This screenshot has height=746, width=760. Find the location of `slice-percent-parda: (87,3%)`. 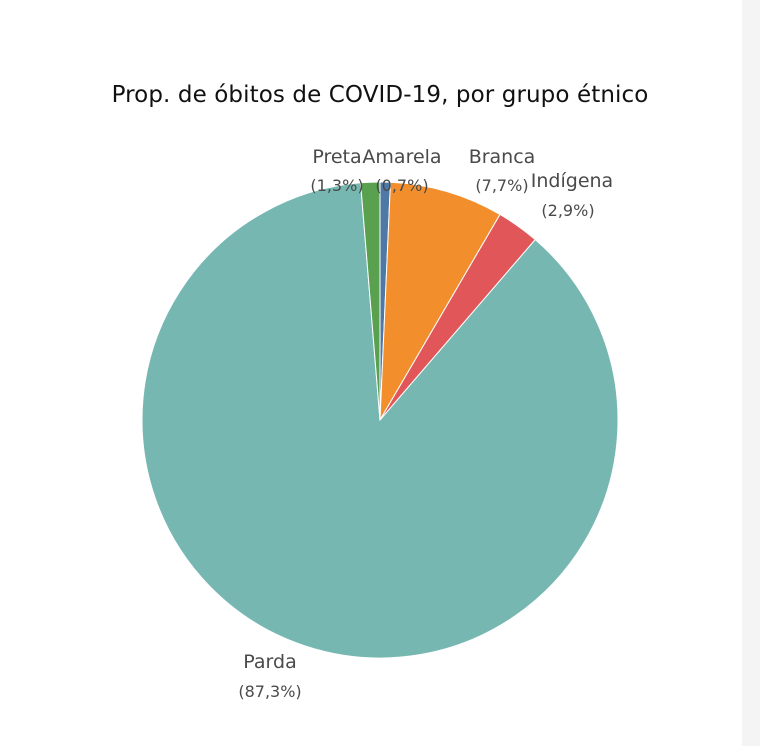

slice-percent-parda: (87,3%) is located at coordinates (269, 691).